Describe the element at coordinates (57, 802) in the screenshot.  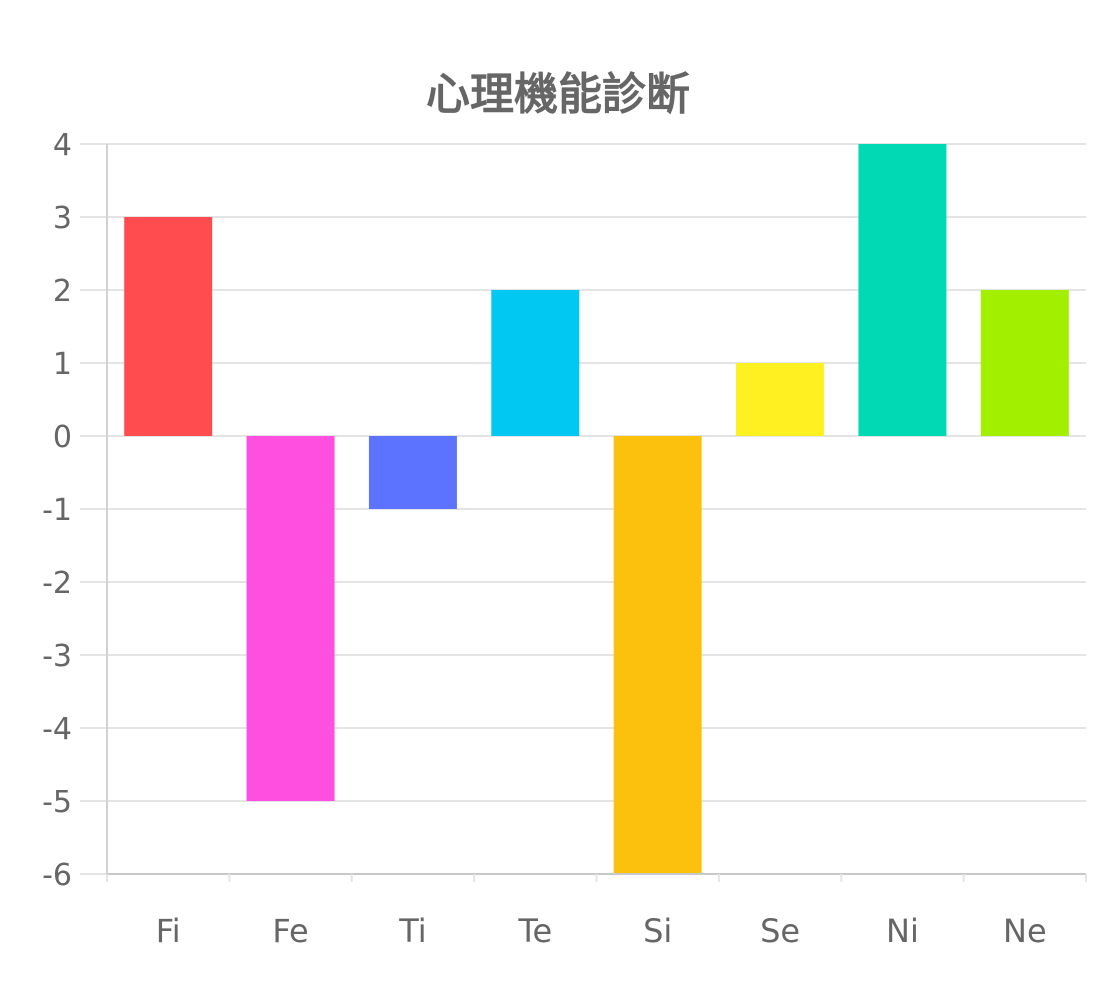
I see `y-tick-label: -5` at that location.